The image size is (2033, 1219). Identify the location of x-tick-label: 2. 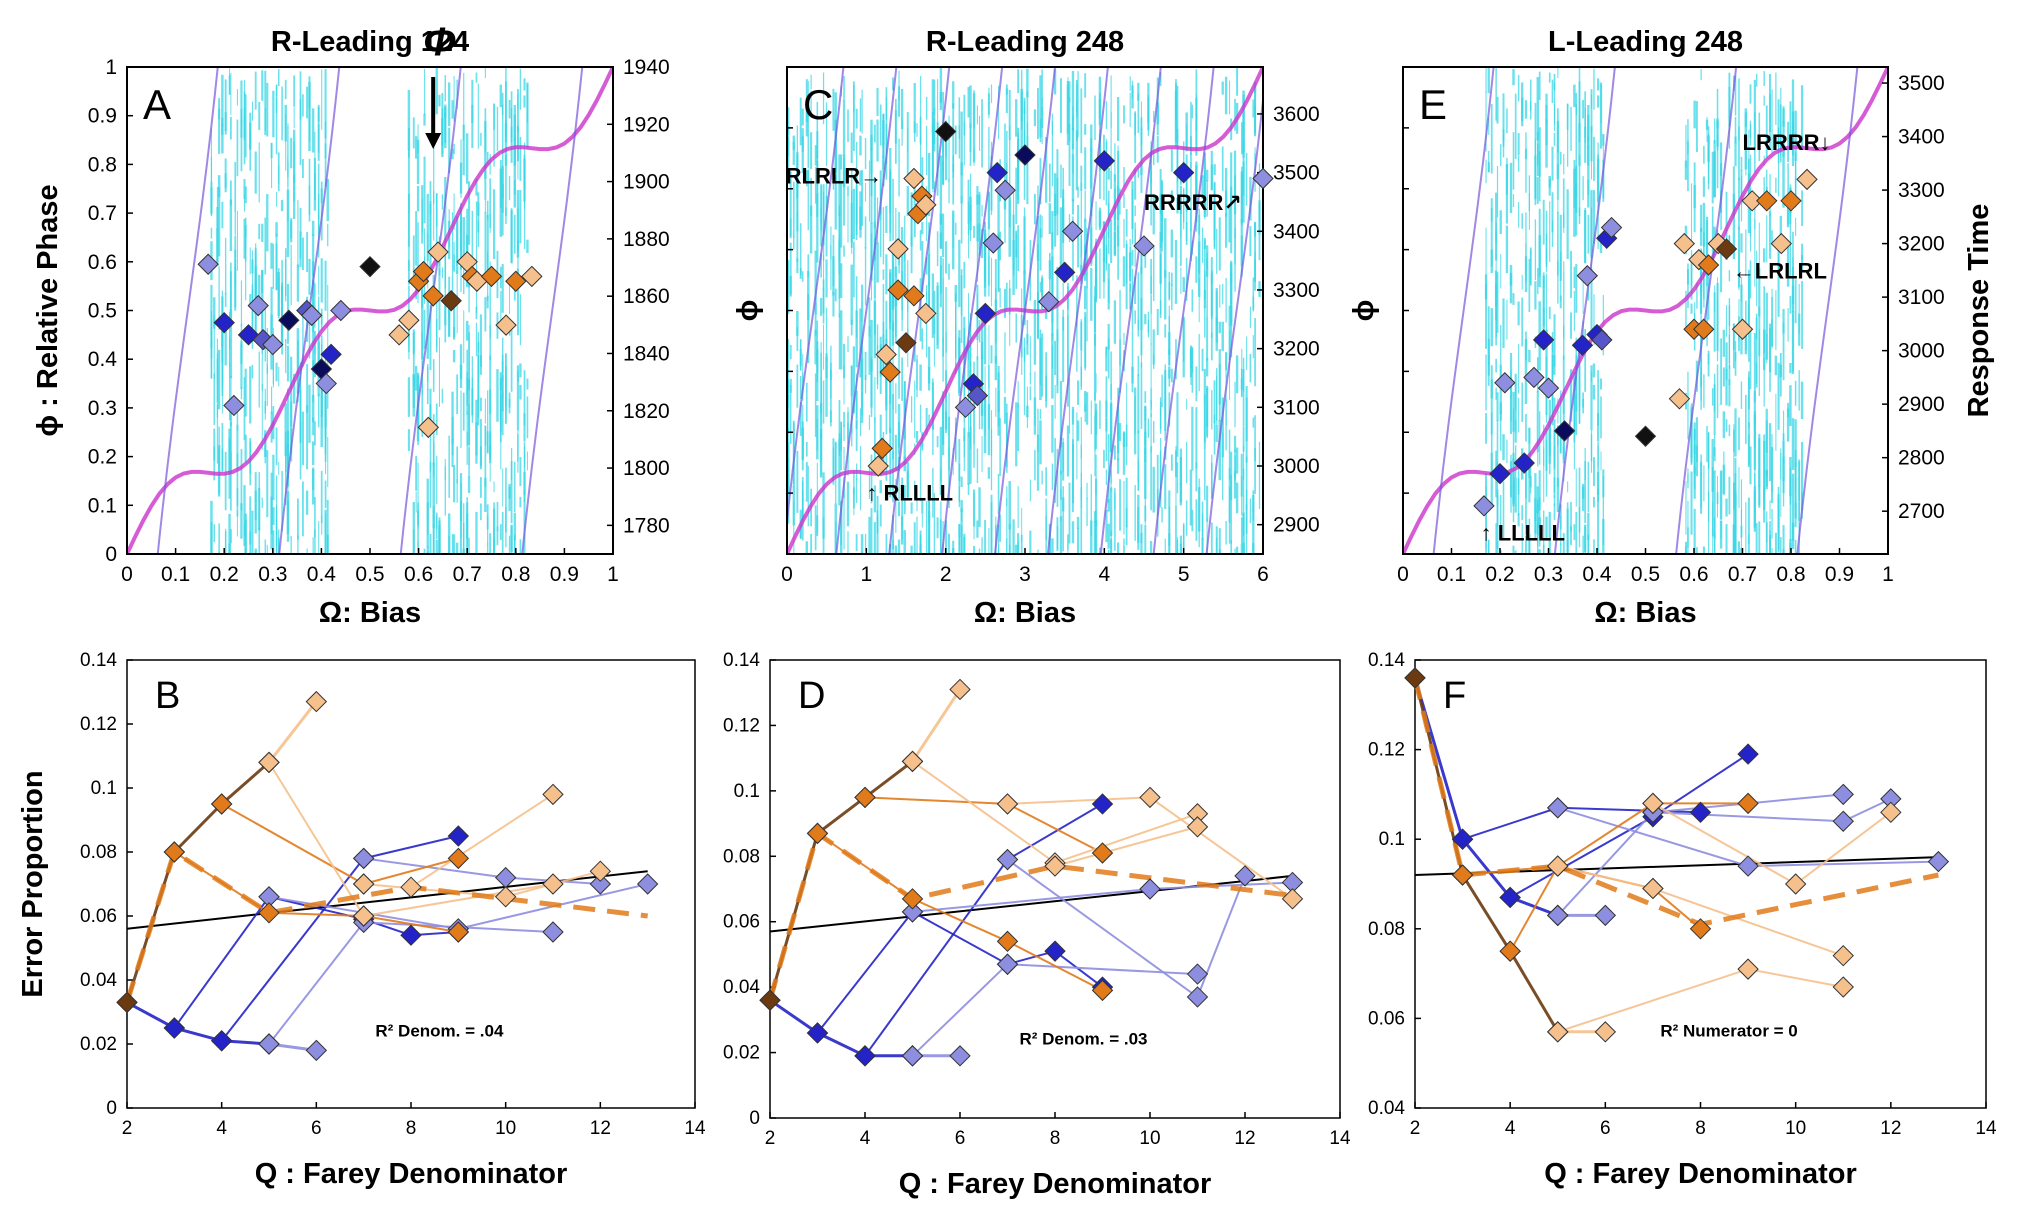
(127, 1128).